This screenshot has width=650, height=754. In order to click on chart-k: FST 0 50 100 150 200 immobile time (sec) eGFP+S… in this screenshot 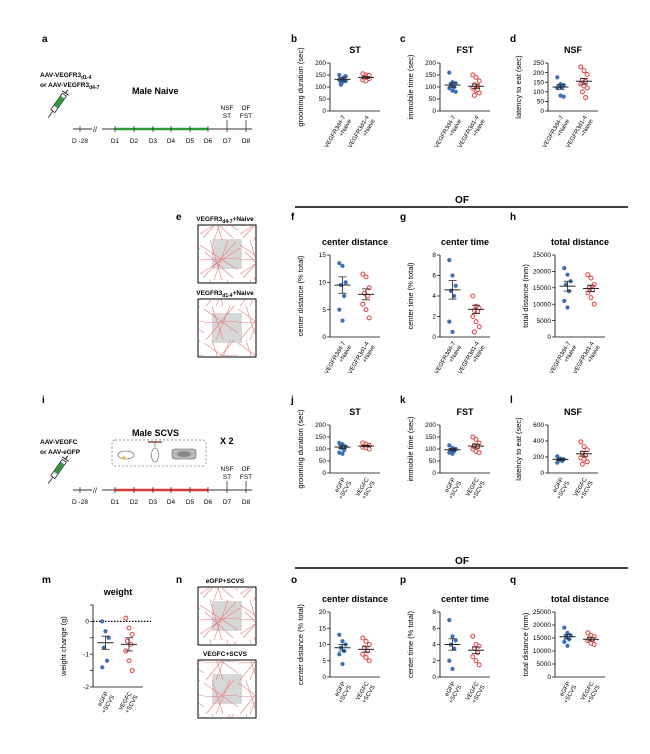, I will do `click(448, 454)`.